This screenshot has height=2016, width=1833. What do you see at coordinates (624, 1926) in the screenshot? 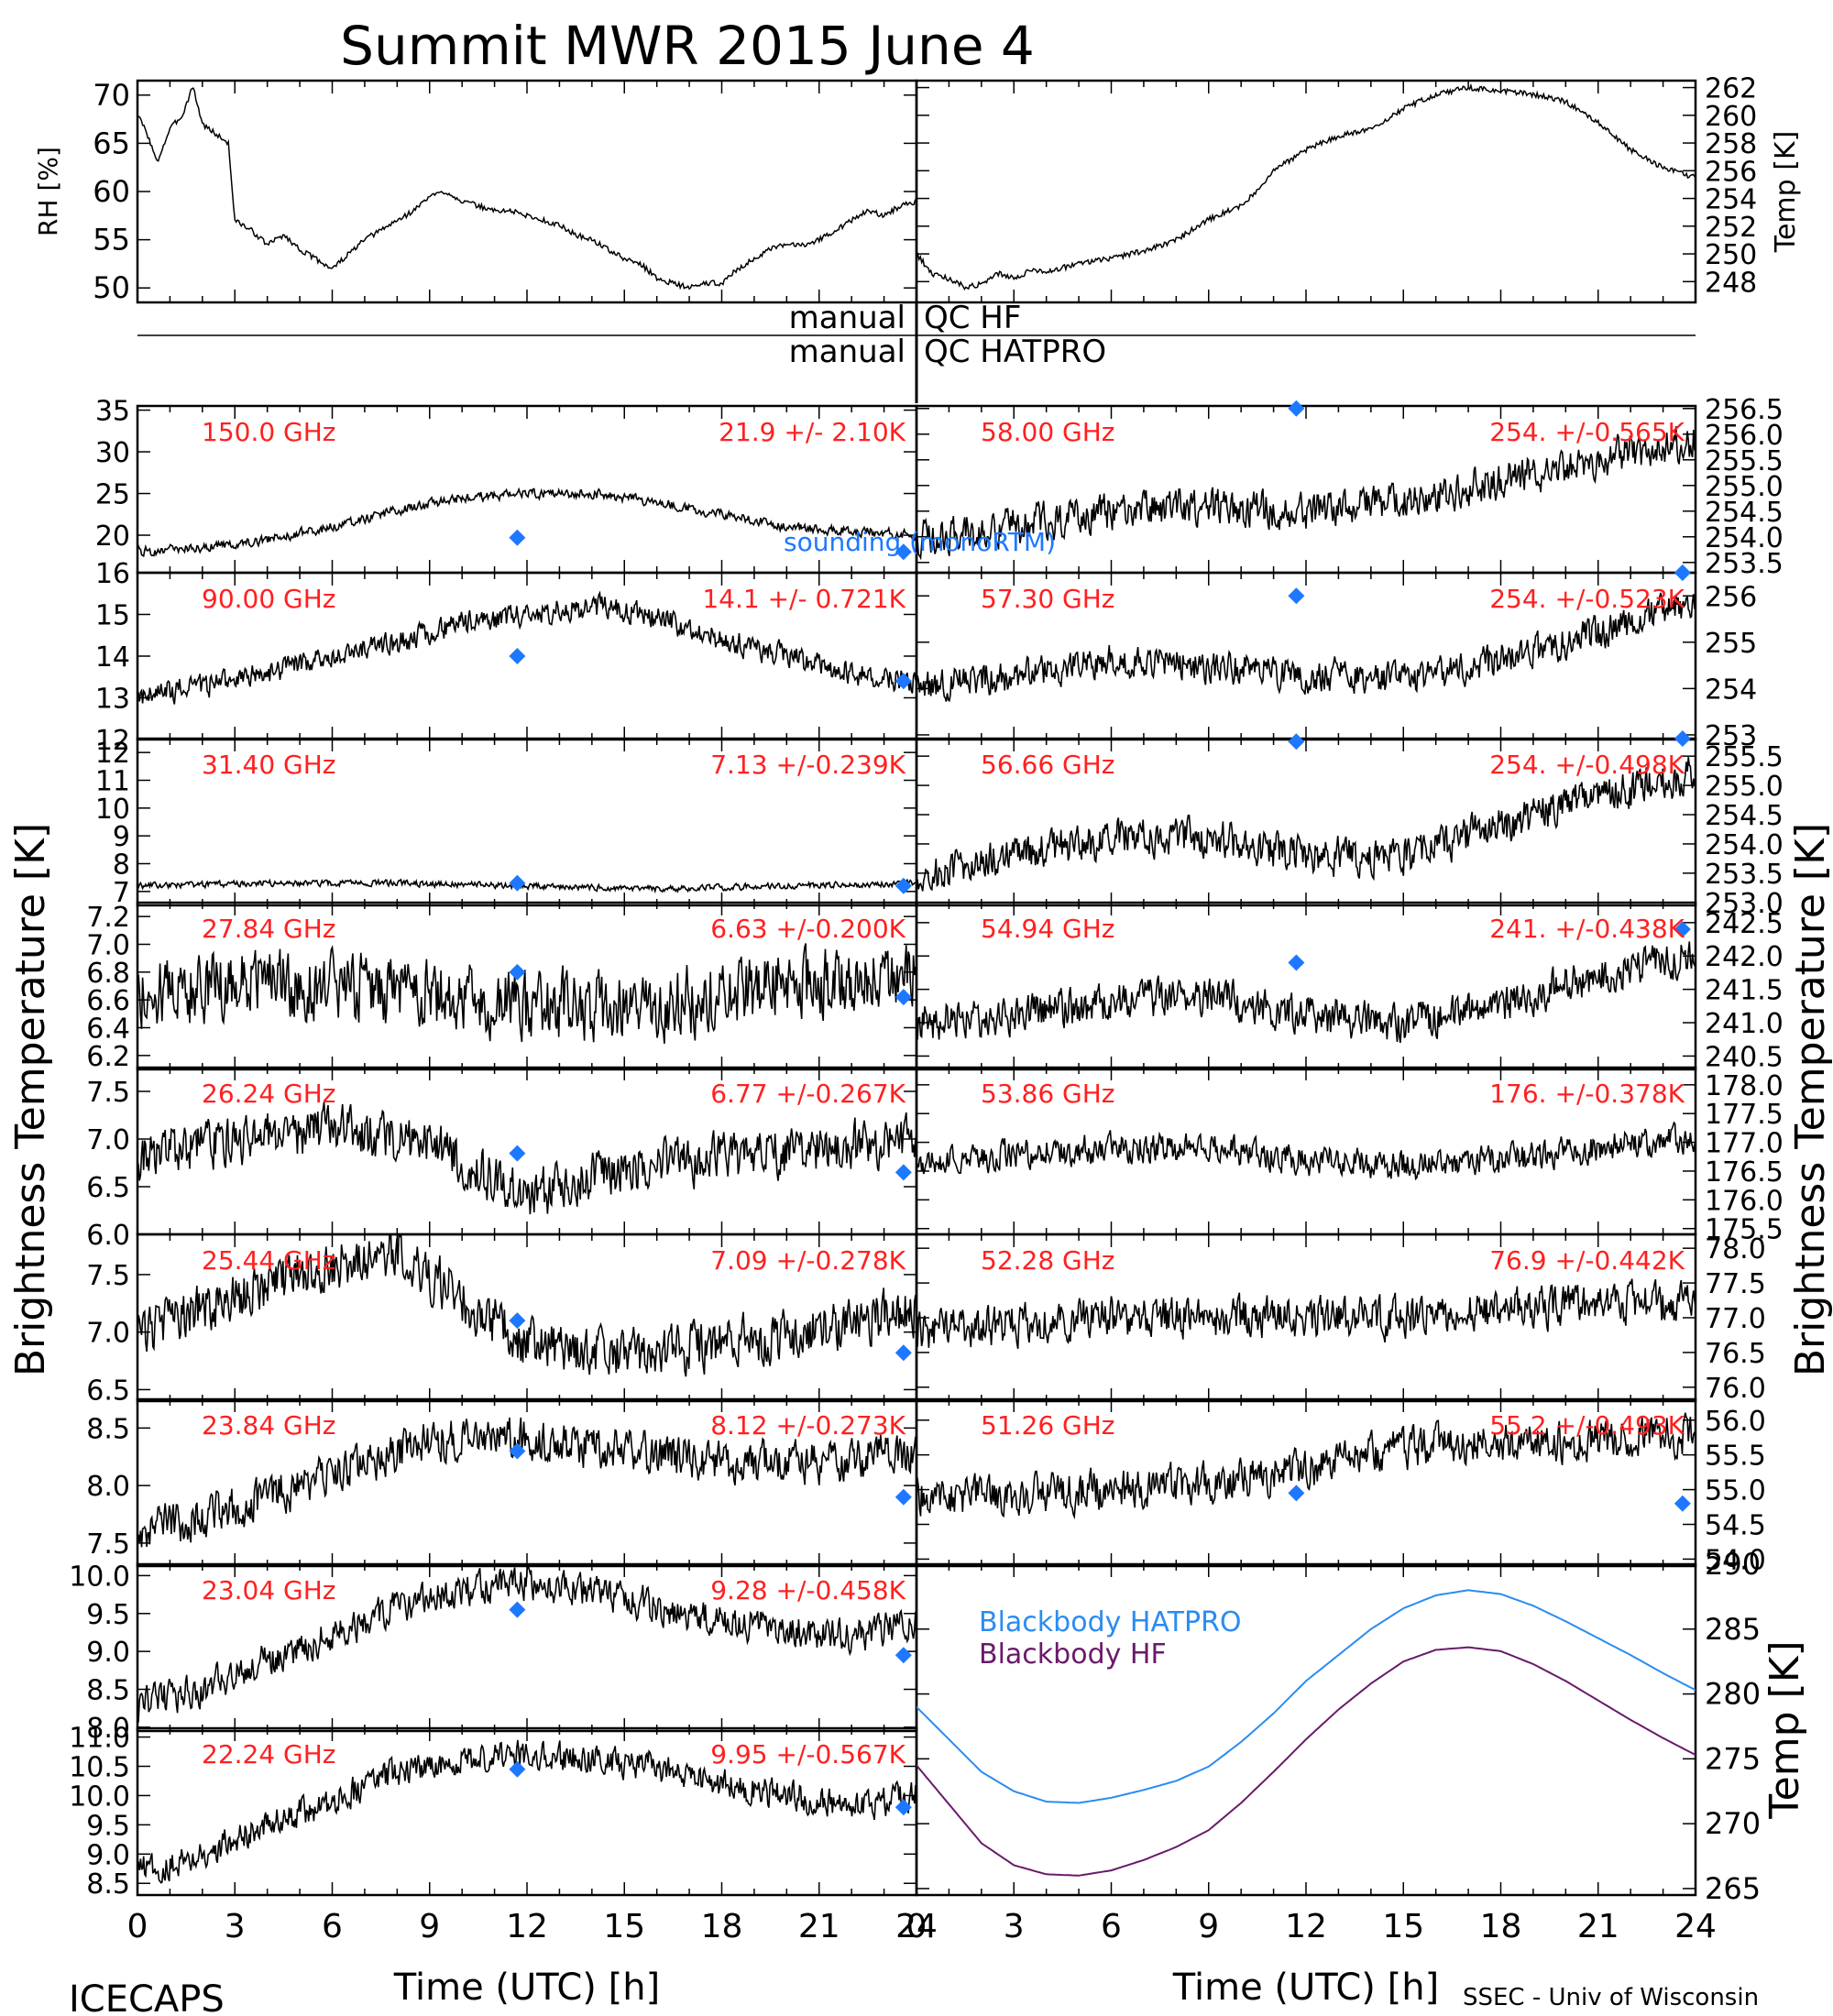
I see `xtick-label: 15` at bounding box center [624, 1926].